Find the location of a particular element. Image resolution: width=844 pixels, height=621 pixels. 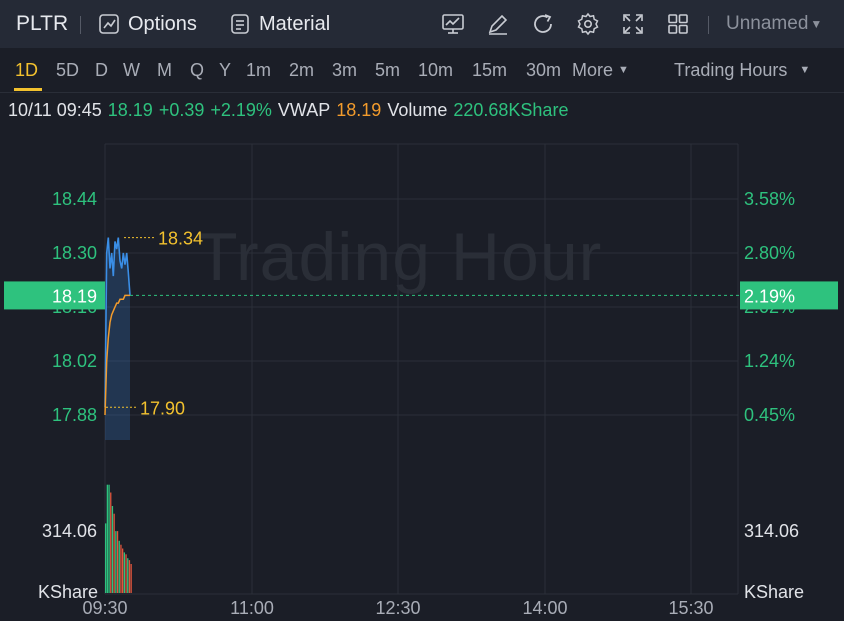

y-axis-tick-label-left: 18.44 is located at coordinates (74, 199).